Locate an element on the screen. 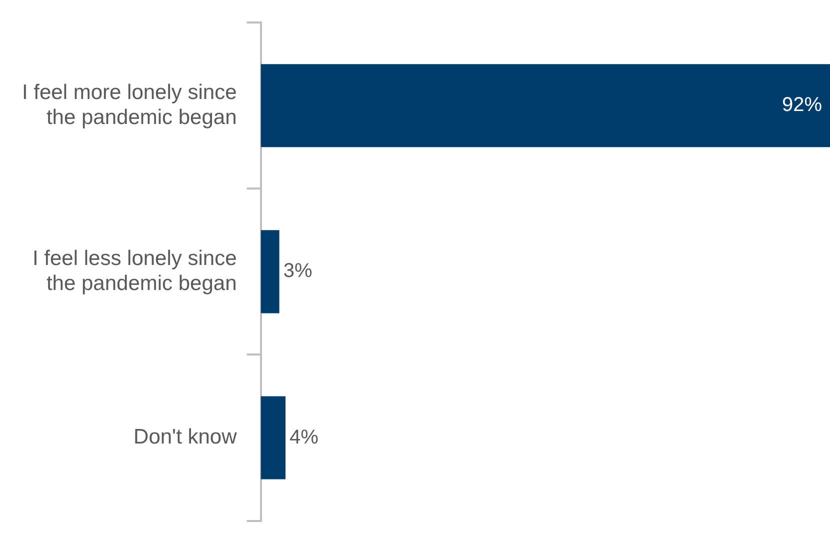  y-tick-label: I feel less lonely since the pandemic began is located at coordinates (134, 271).